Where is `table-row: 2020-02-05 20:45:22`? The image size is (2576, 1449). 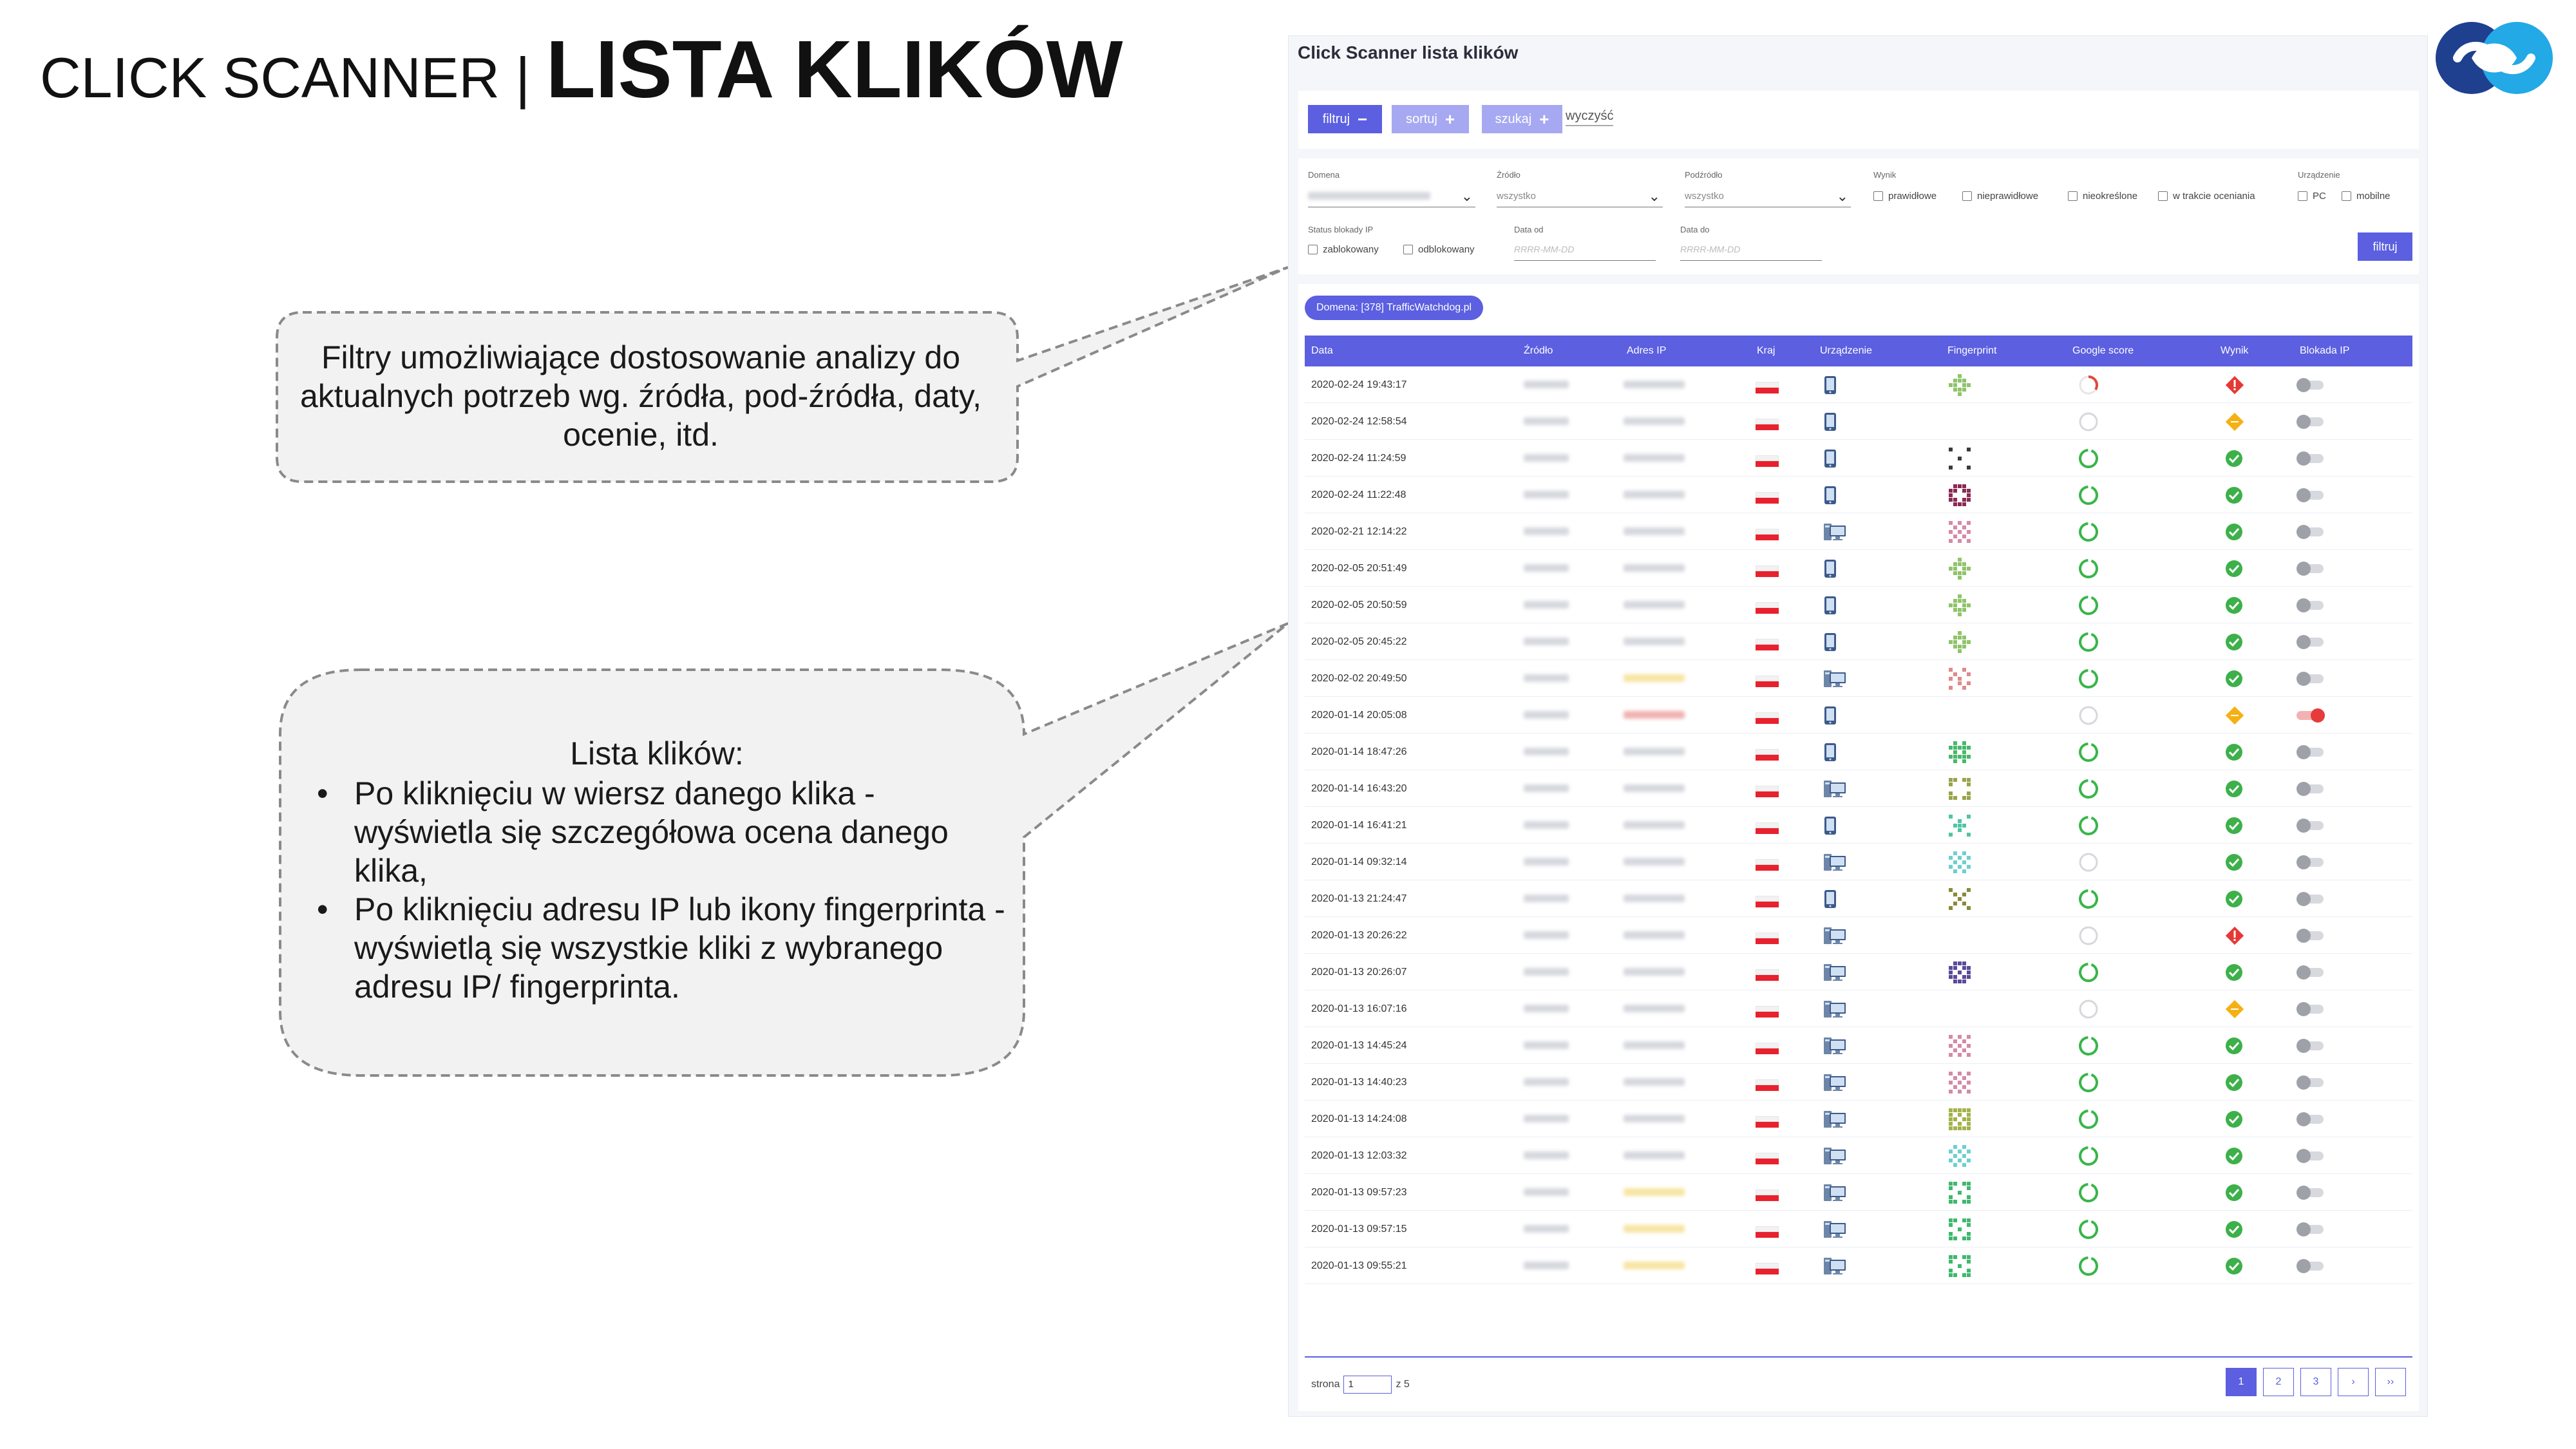
table-row: 2020-02-05 20:45:22 is located at coordinates (1859, 641).